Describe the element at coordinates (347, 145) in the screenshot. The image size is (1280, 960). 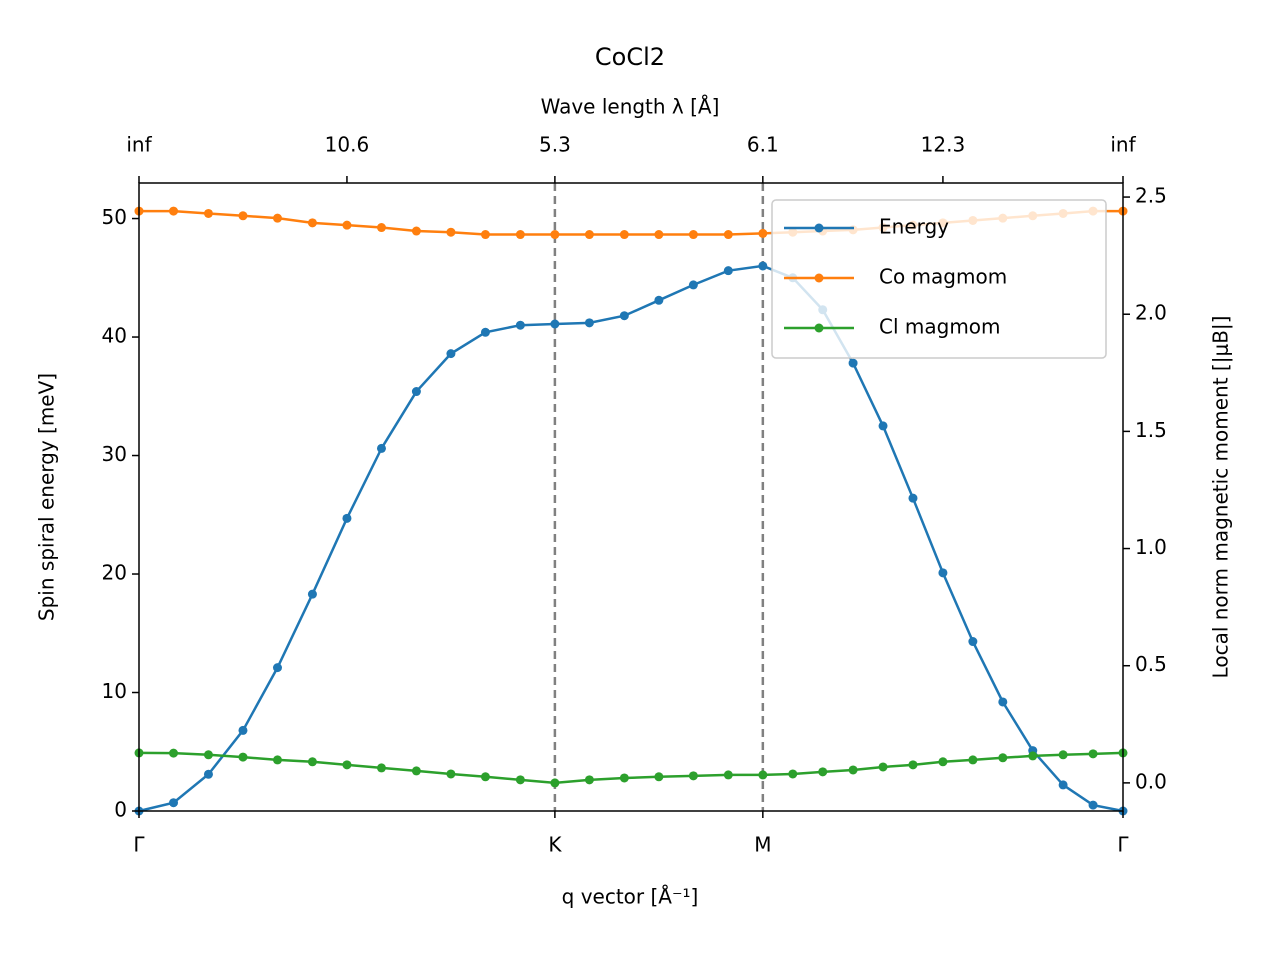
I see `x2-tick-label: 10.6` at that location.